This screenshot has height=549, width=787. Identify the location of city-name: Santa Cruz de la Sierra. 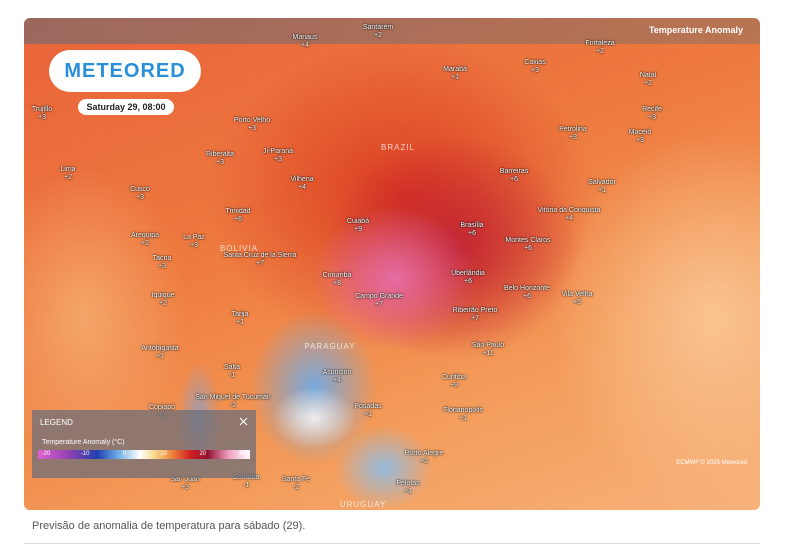
(260, 255).